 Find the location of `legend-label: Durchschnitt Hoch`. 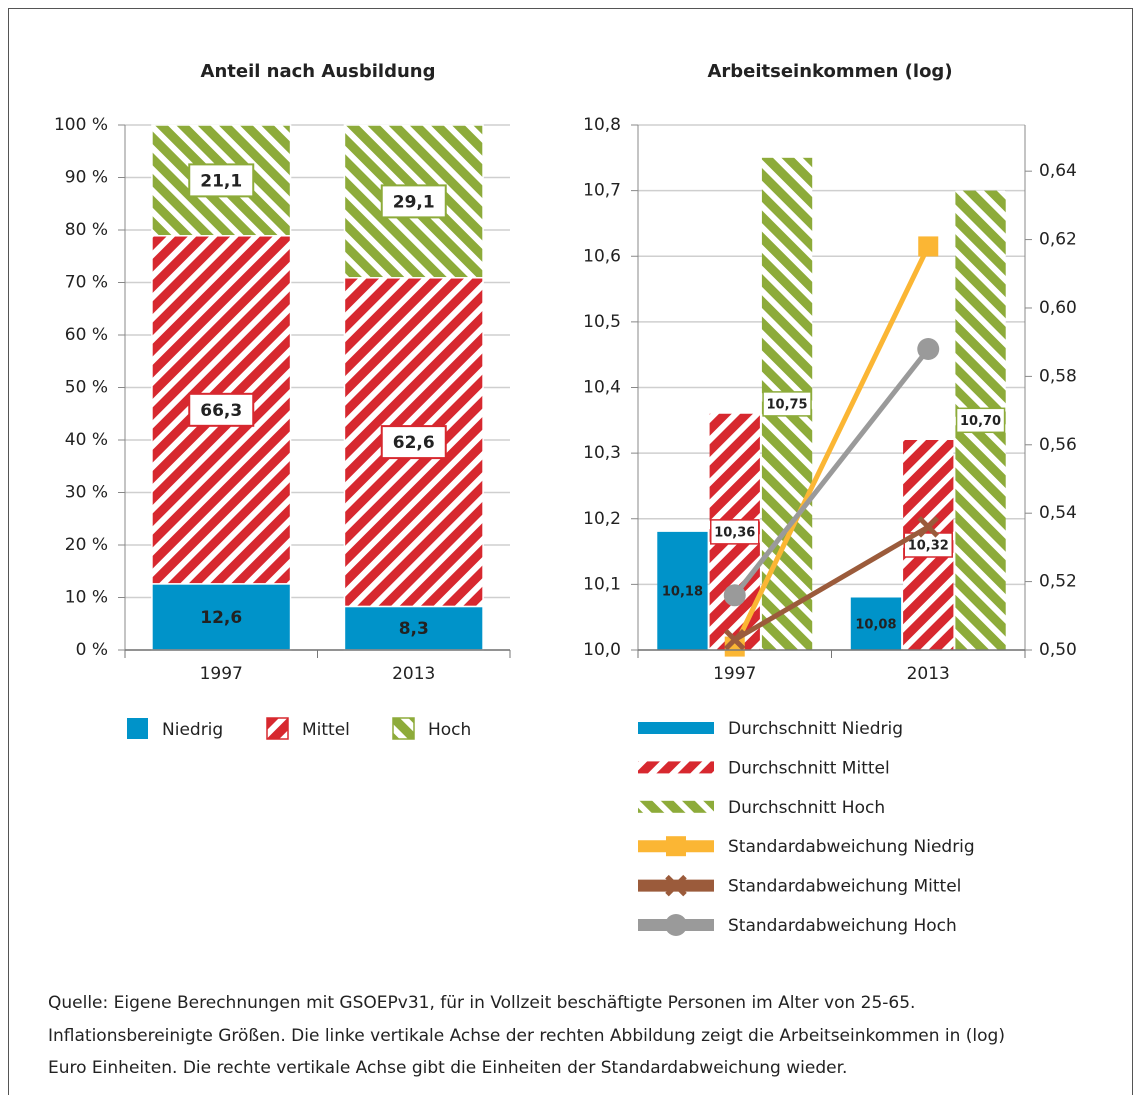

legend-label: Durchschnitt Hoch is located at coordinates (806, 808).